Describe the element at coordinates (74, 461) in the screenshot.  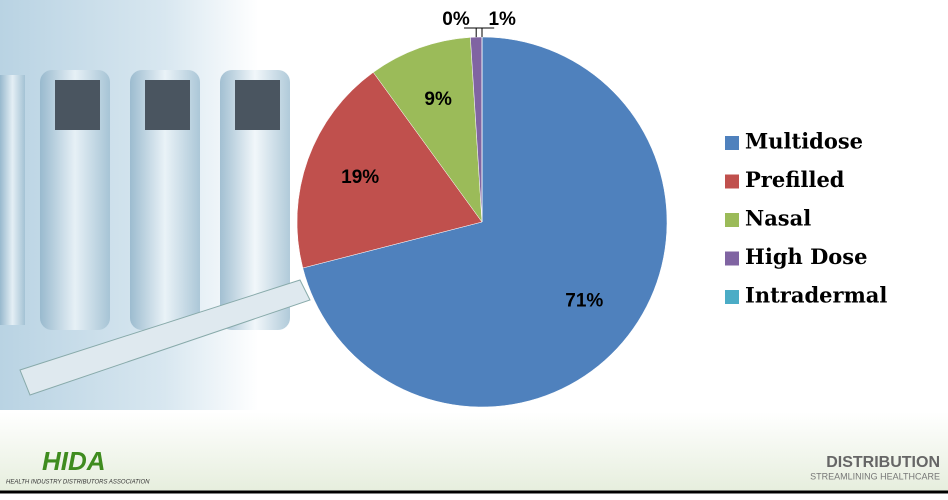
I see `footer-logo: HIDA` at that location.